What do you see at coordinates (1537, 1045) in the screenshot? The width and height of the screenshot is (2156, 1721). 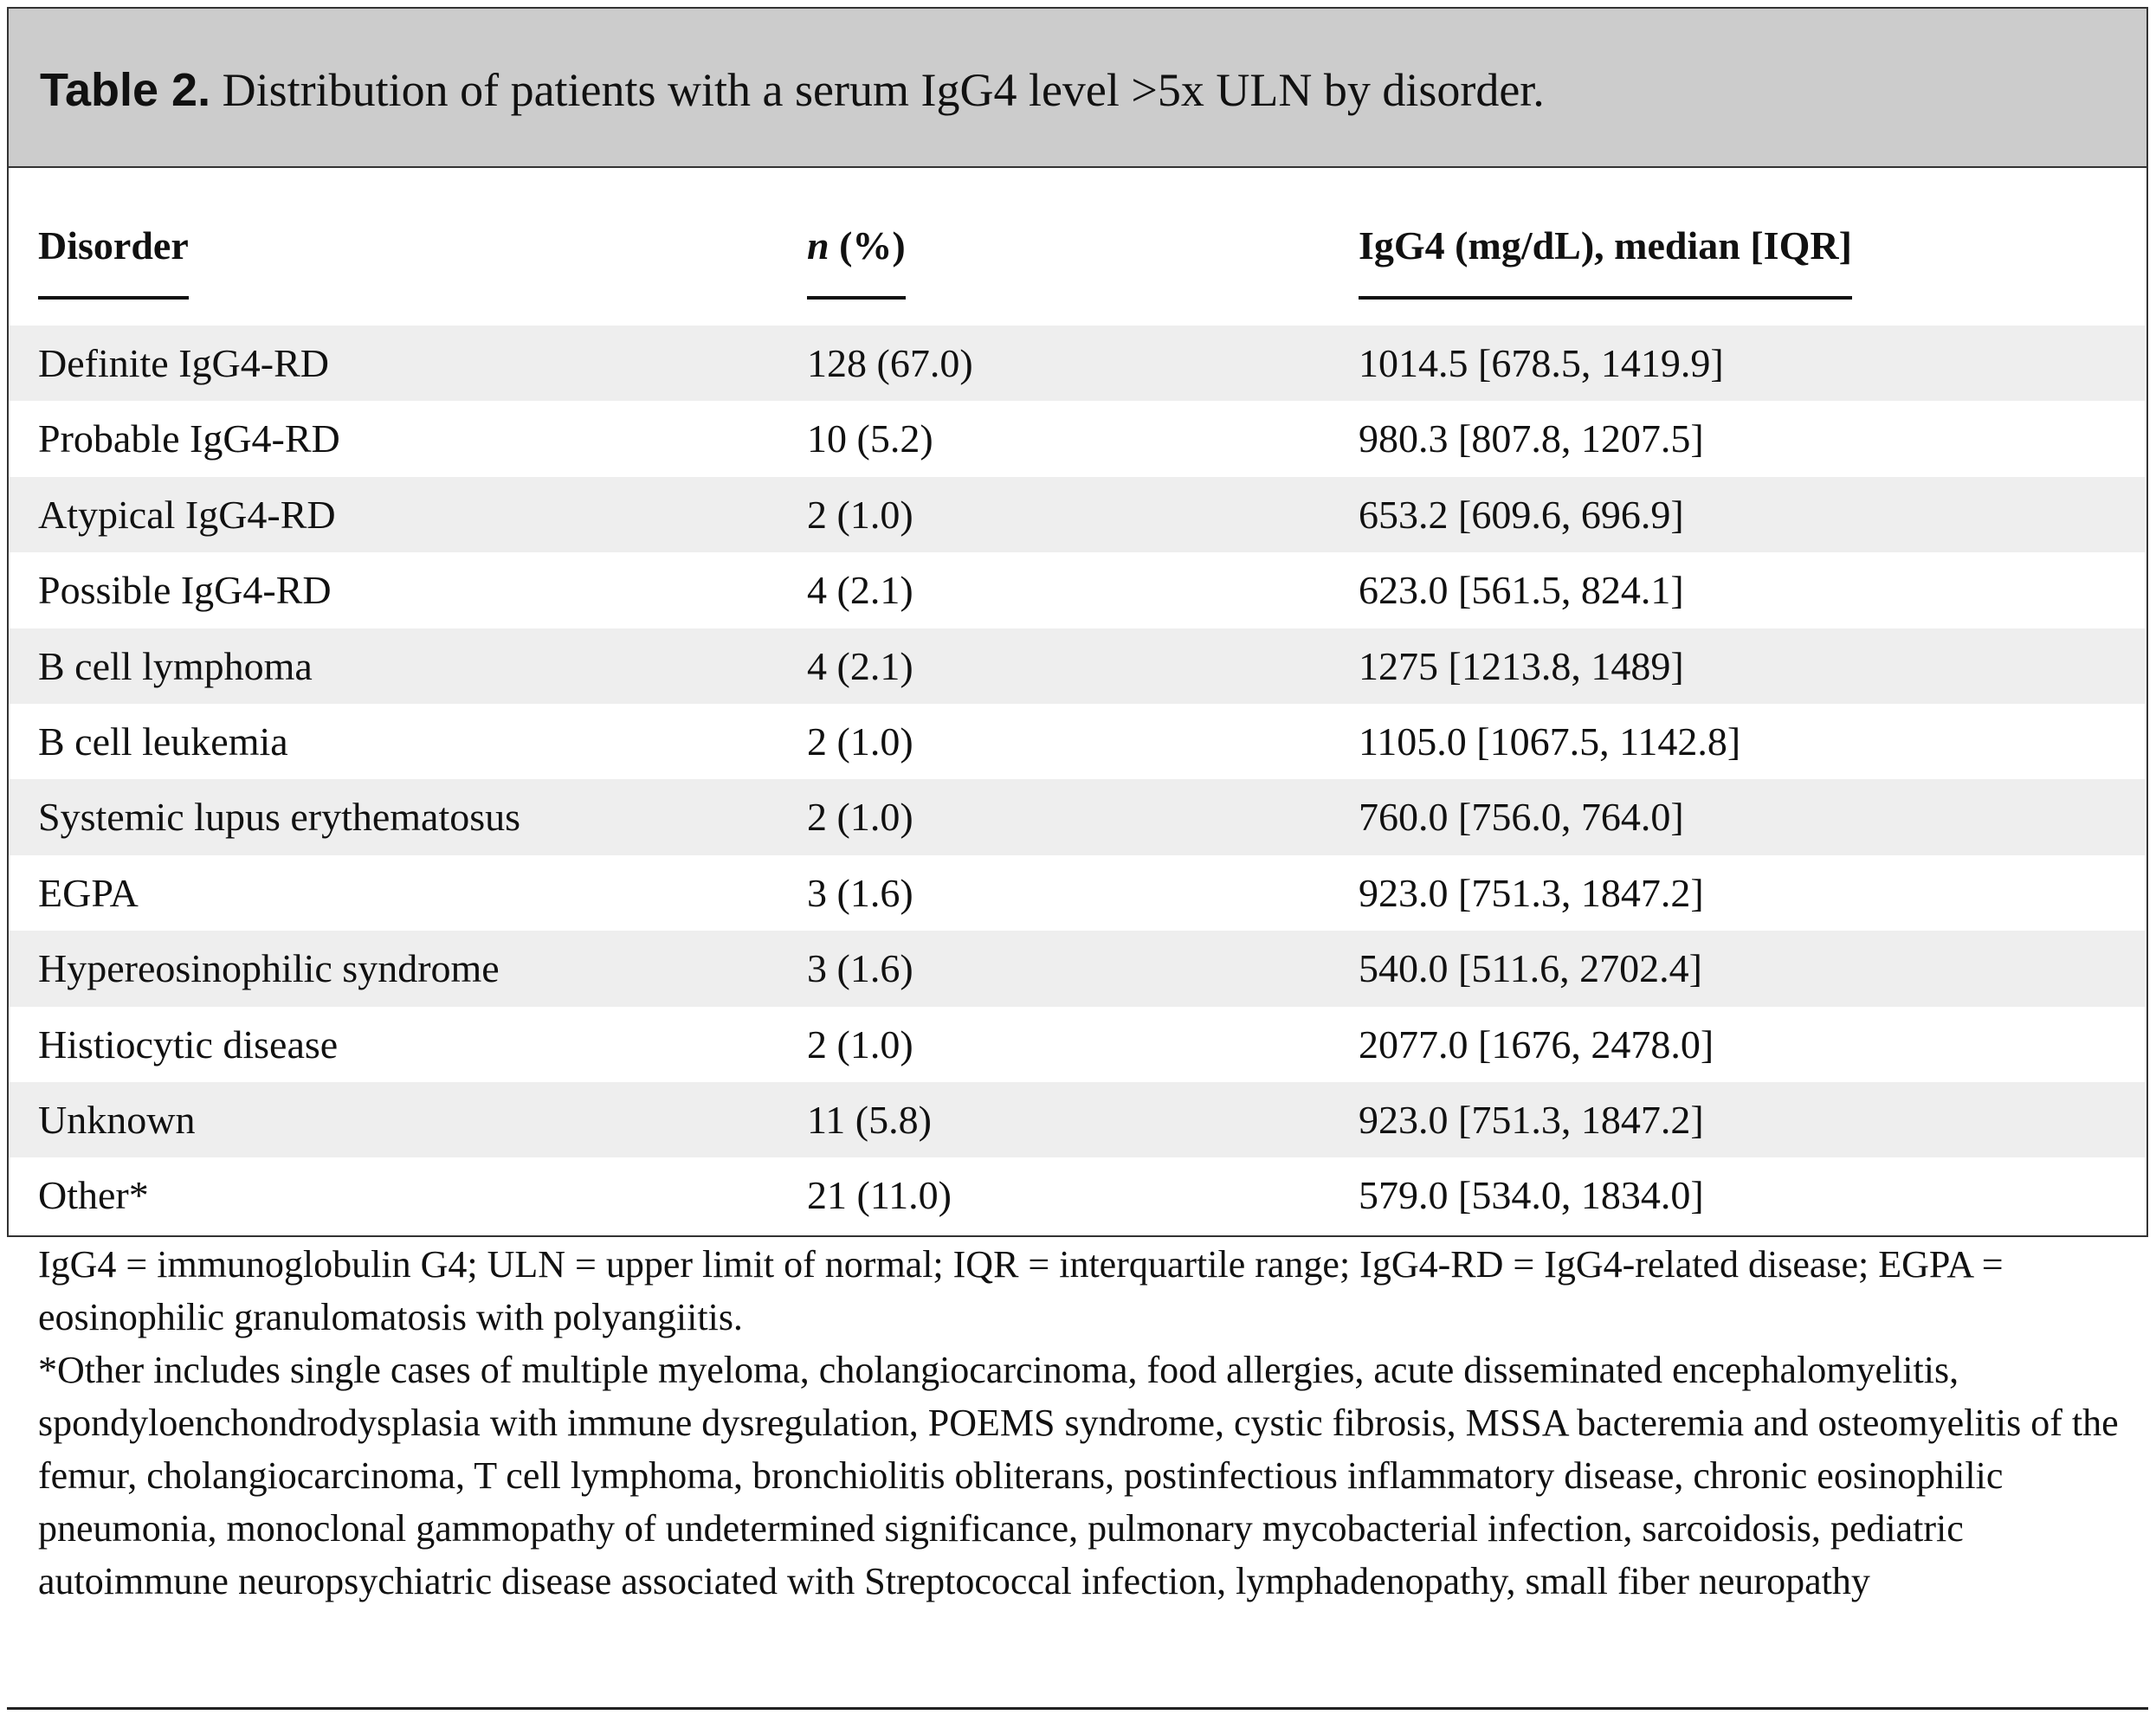 I see `table-cell: 2077.0 [1676, 2478.0]` at bounding box center [1537, 1045].